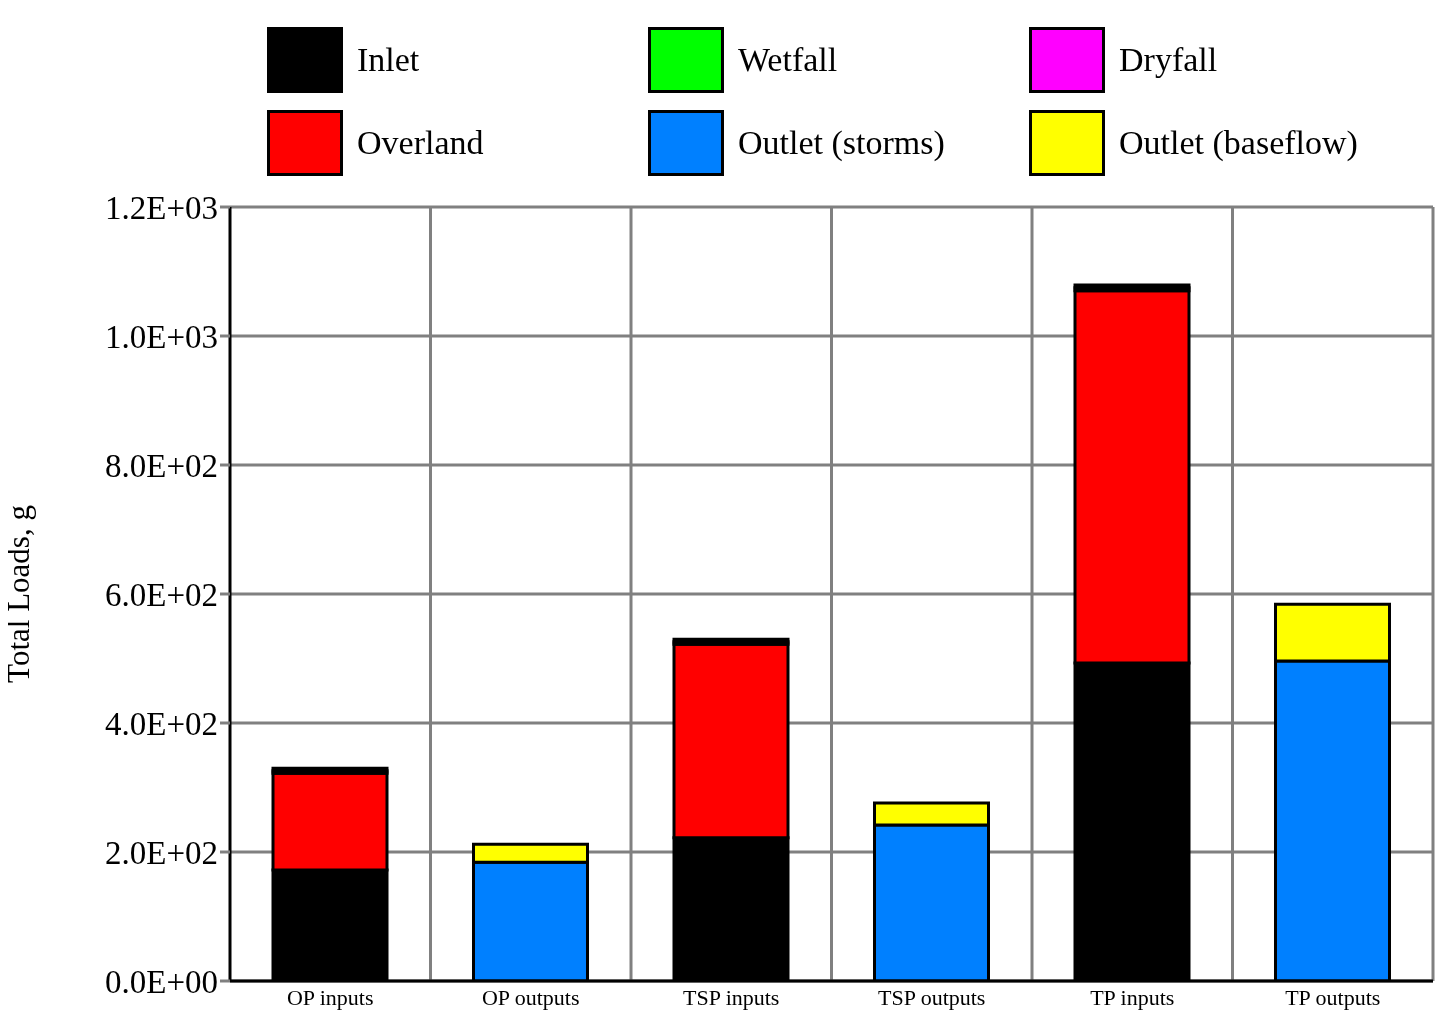 This screenshot has height=1026, width=1443. What do you see at coordinates (1238, 142) in the screenshot?
I see `legend-label: Outlet (baseflow)` at bounding box center [1238, 142].